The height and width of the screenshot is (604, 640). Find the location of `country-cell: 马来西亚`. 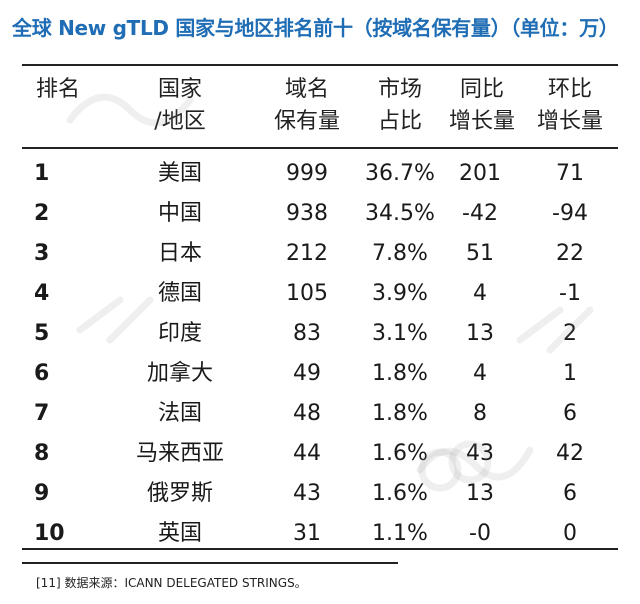

country-cell: 马来西亚 is located at coordinates (179, 453).